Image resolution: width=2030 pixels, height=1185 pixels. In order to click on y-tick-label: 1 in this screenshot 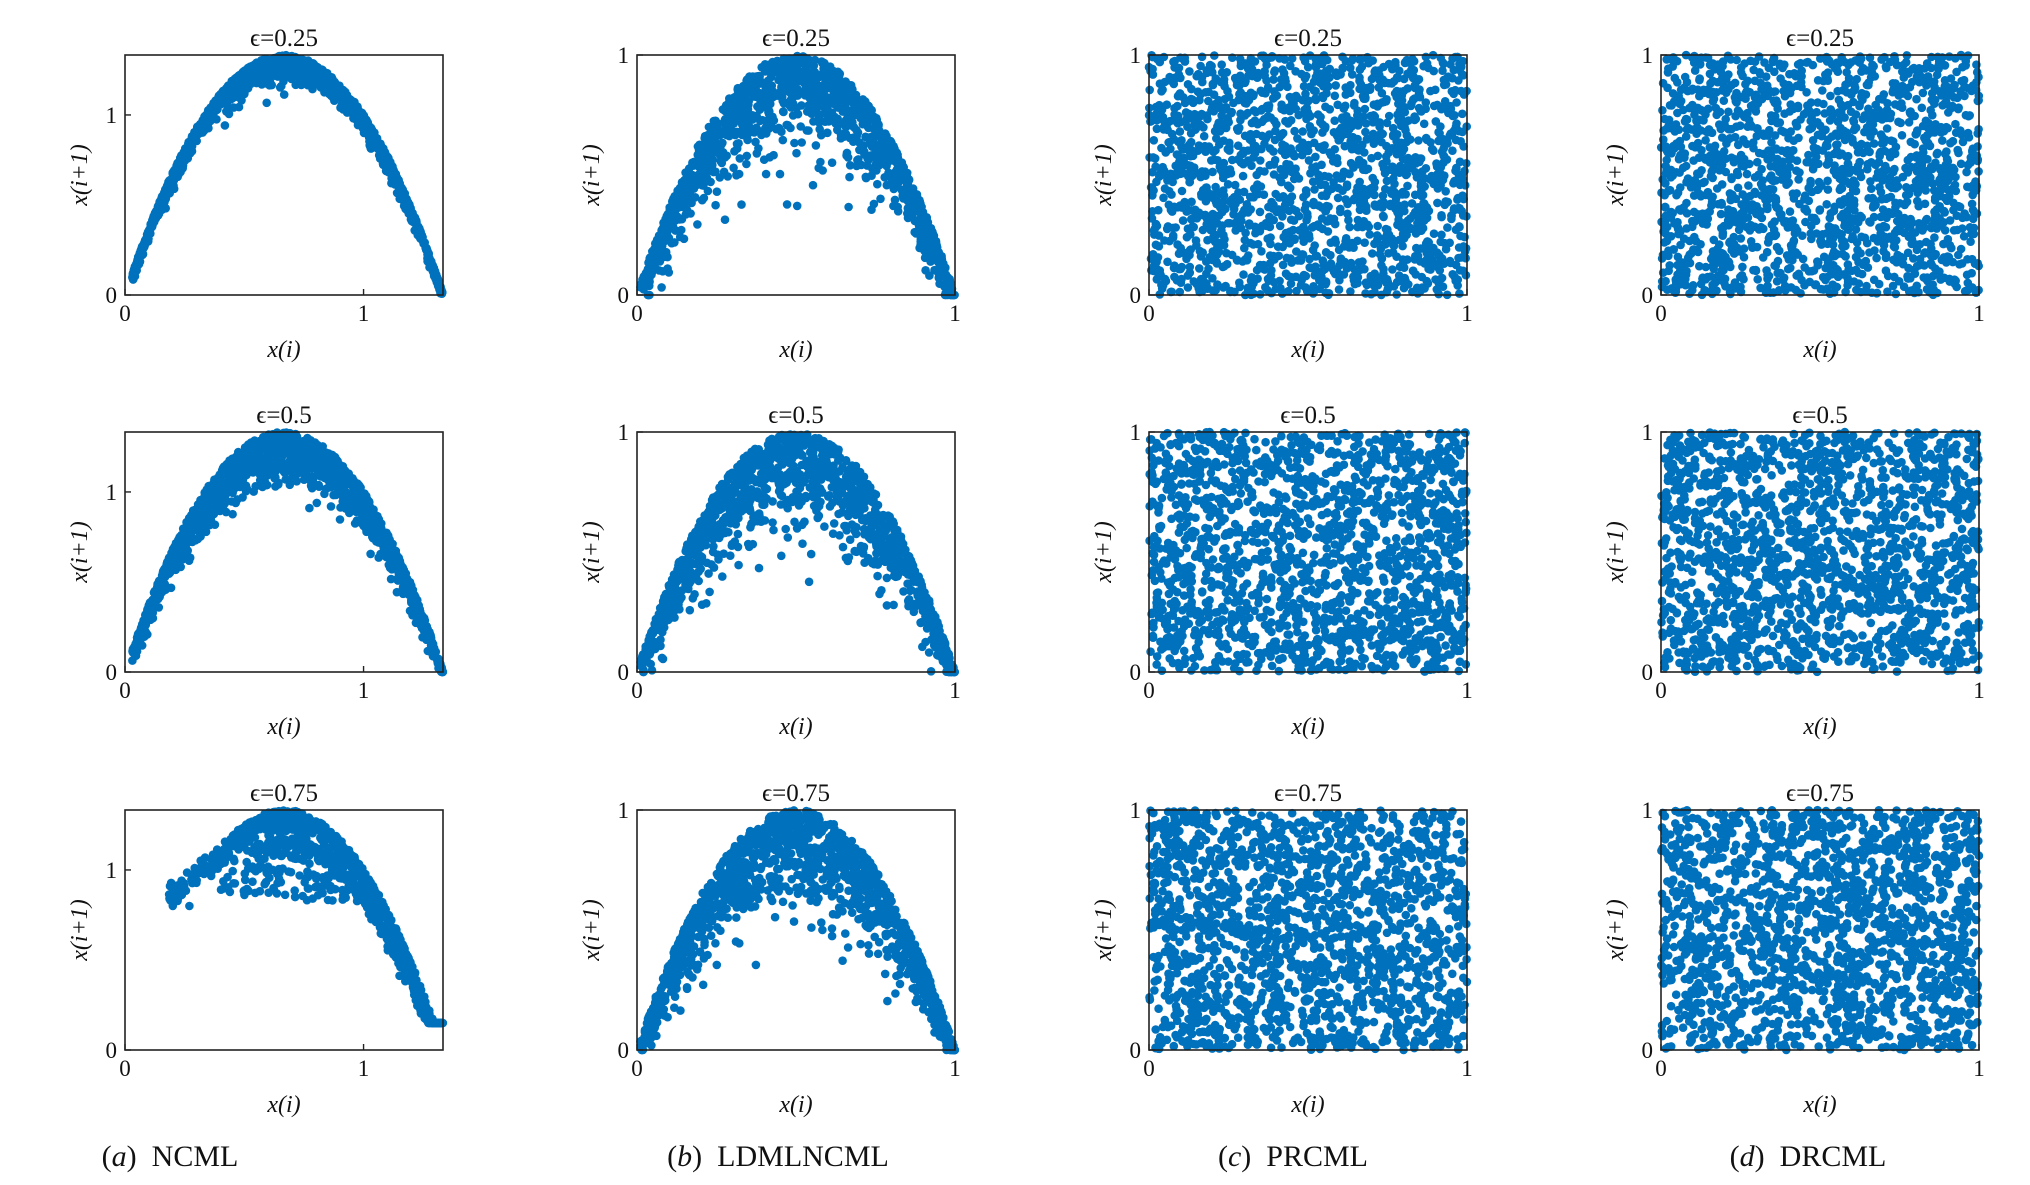, I will do `click(112, 115)`.